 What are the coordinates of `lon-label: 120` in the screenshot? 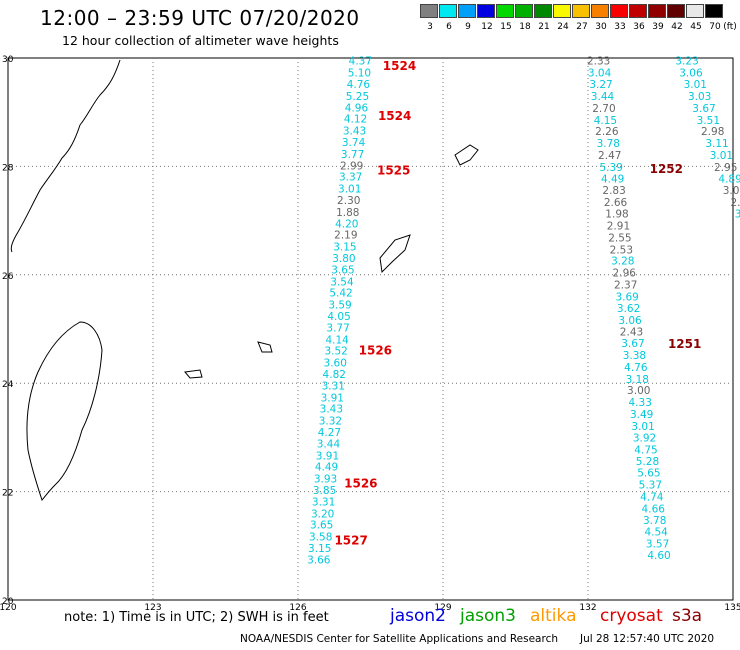 It's located at (8, 608).